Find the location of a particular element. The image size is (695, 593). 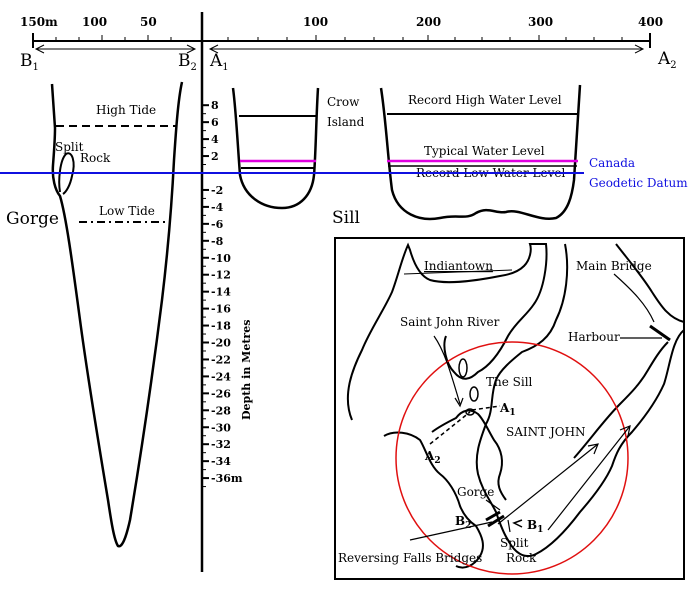

map-label-split-rock-1: Split is located at coordinates (514, 543).